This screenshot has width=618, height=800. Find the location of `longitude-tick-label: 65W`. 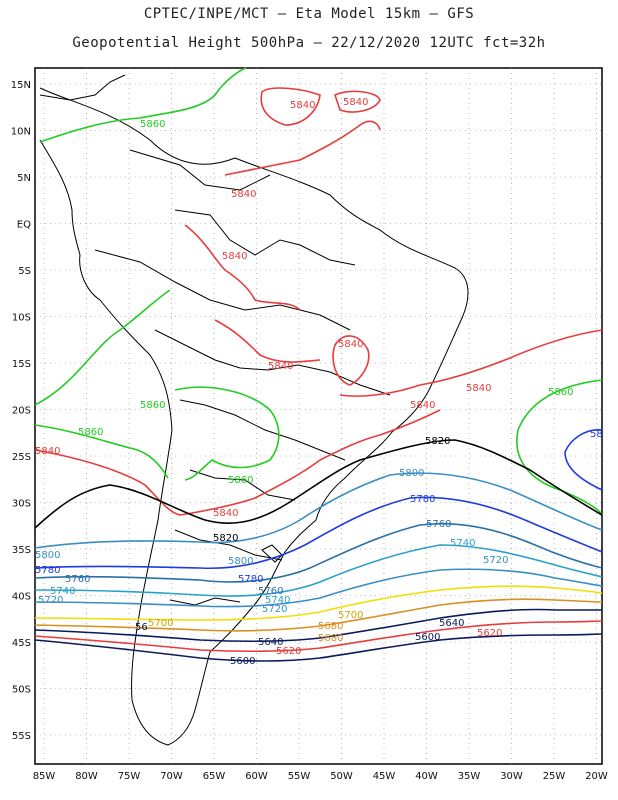

longitude-tick-label: 65W is located at coordinates (214, 776).